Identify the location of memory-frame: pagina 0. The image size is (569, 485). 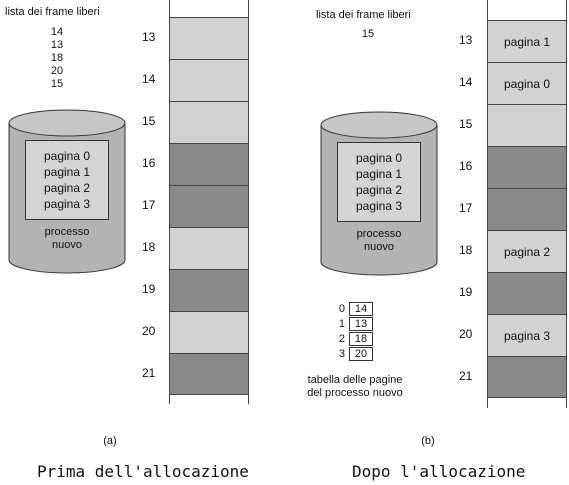
(527, 83).